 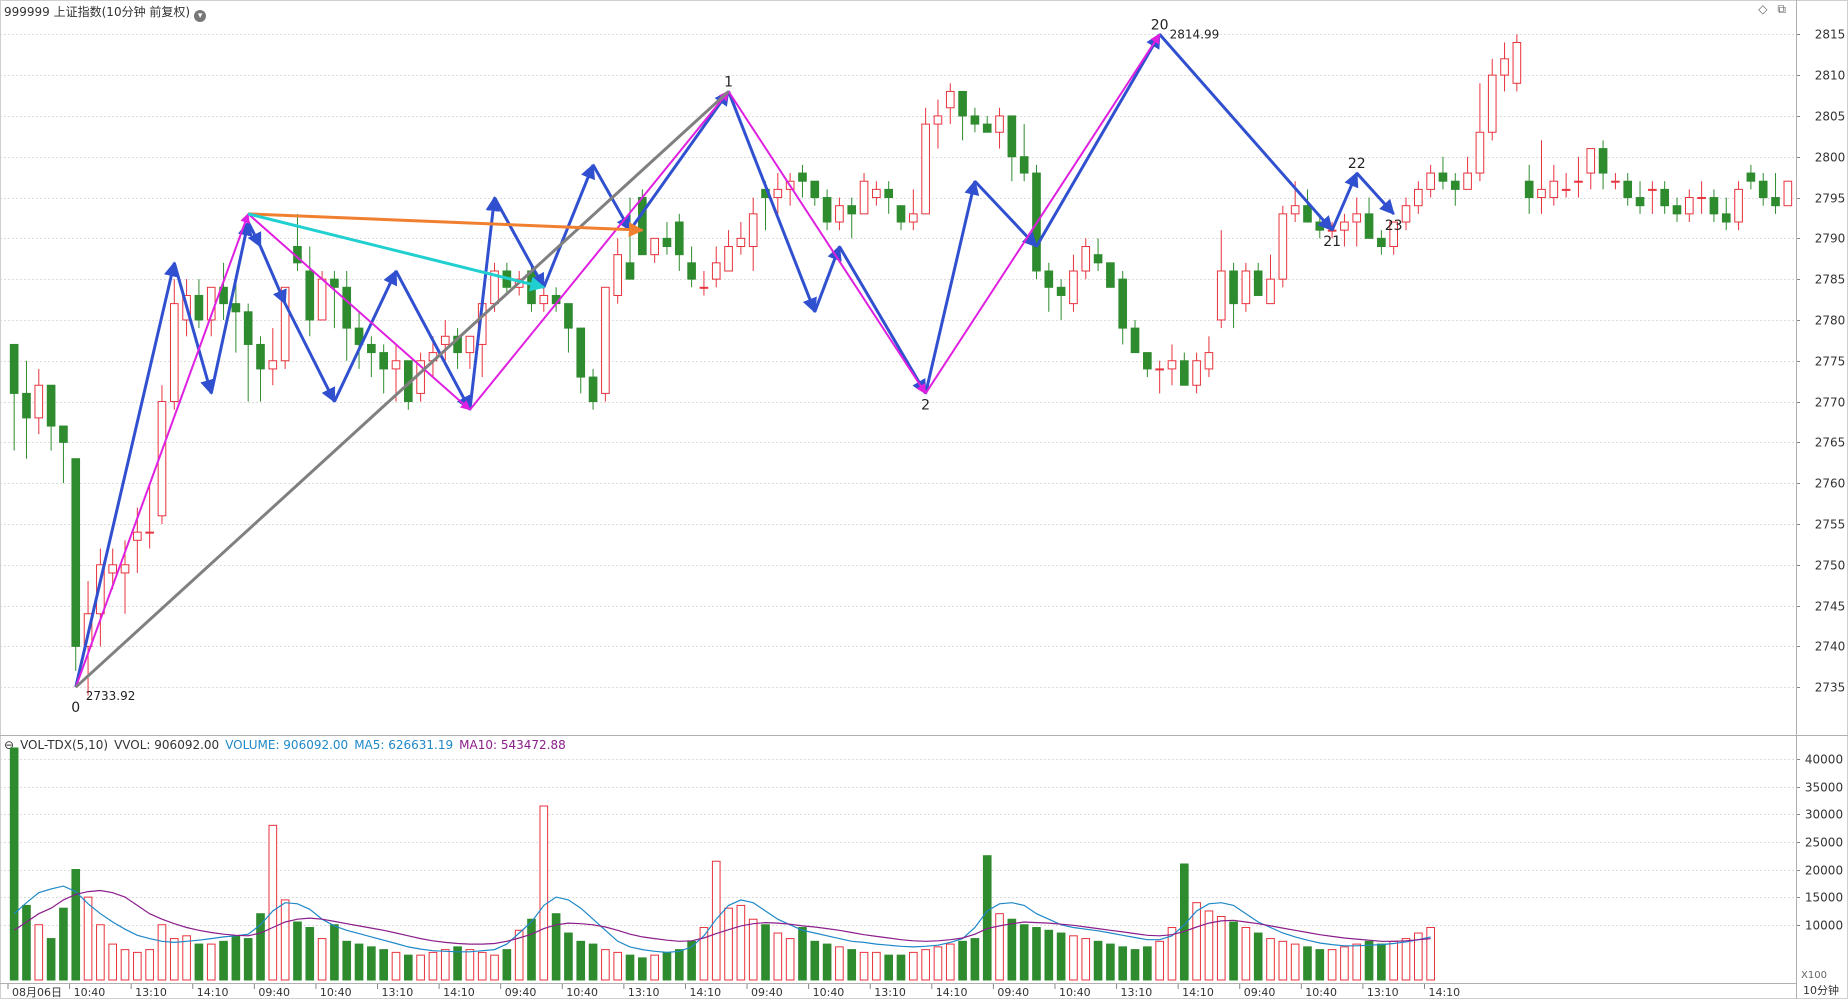 I want to click on price-tick-label: 2785, so click(x=1830, y=280).